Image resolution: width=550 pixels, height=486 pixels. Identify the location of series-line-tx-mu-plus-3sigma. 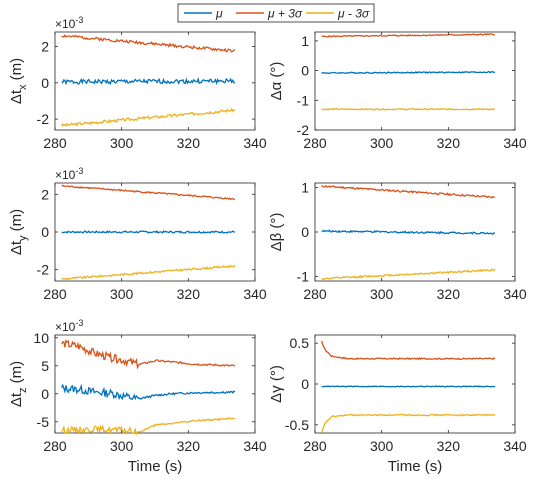
(148, 43).